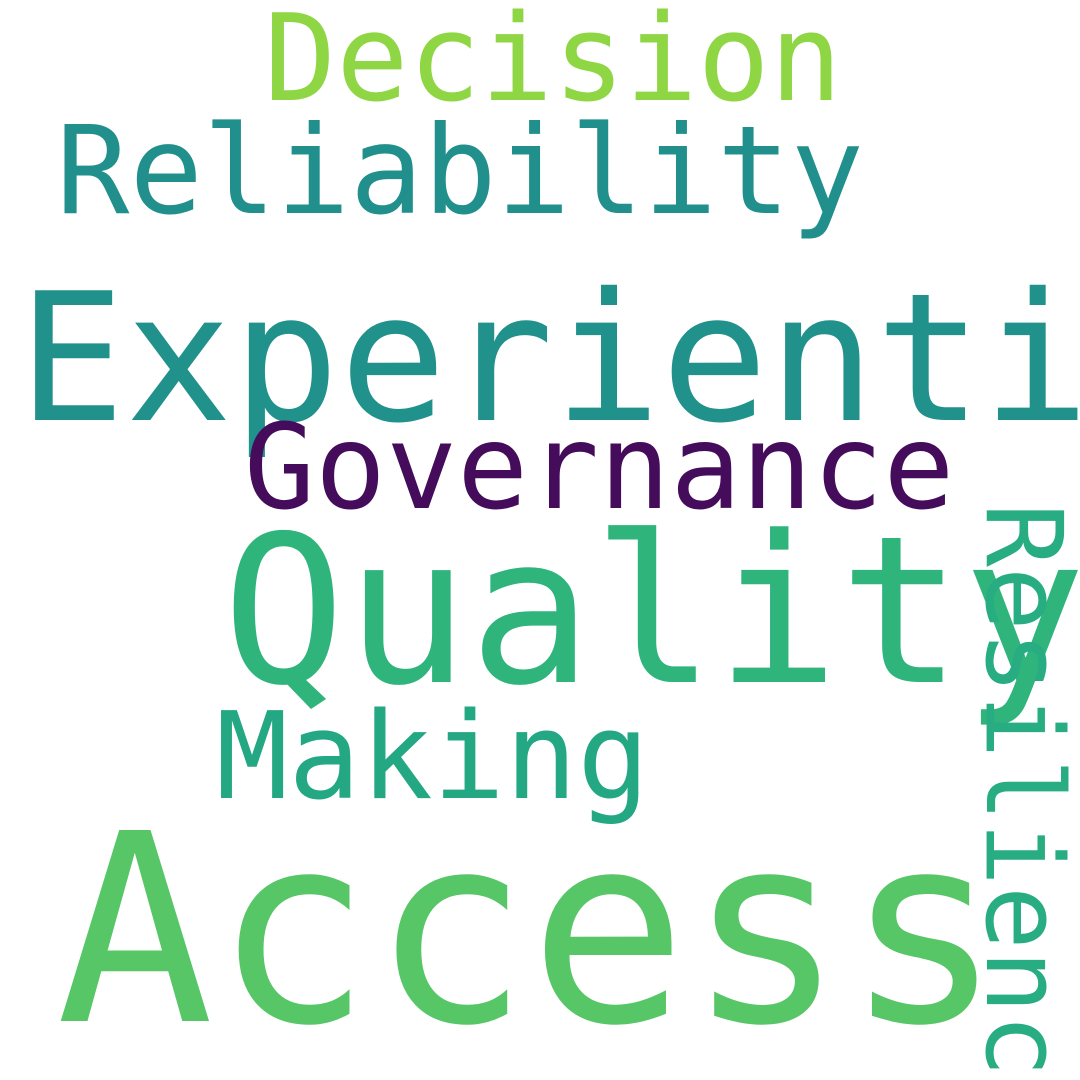 The image size is (1080, 1080). I want to click on word-resiliency: Resiliency, so click(1021, 791).